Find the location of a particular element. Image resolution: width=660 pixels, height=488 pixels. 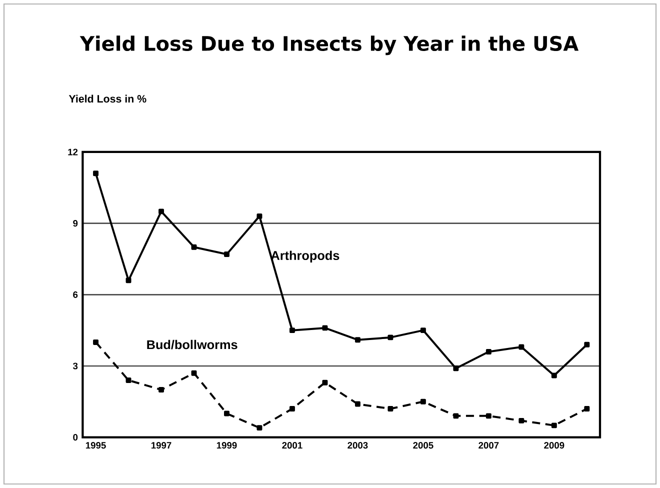

y-tick-label: 9 is located at coordinates (75, 223).